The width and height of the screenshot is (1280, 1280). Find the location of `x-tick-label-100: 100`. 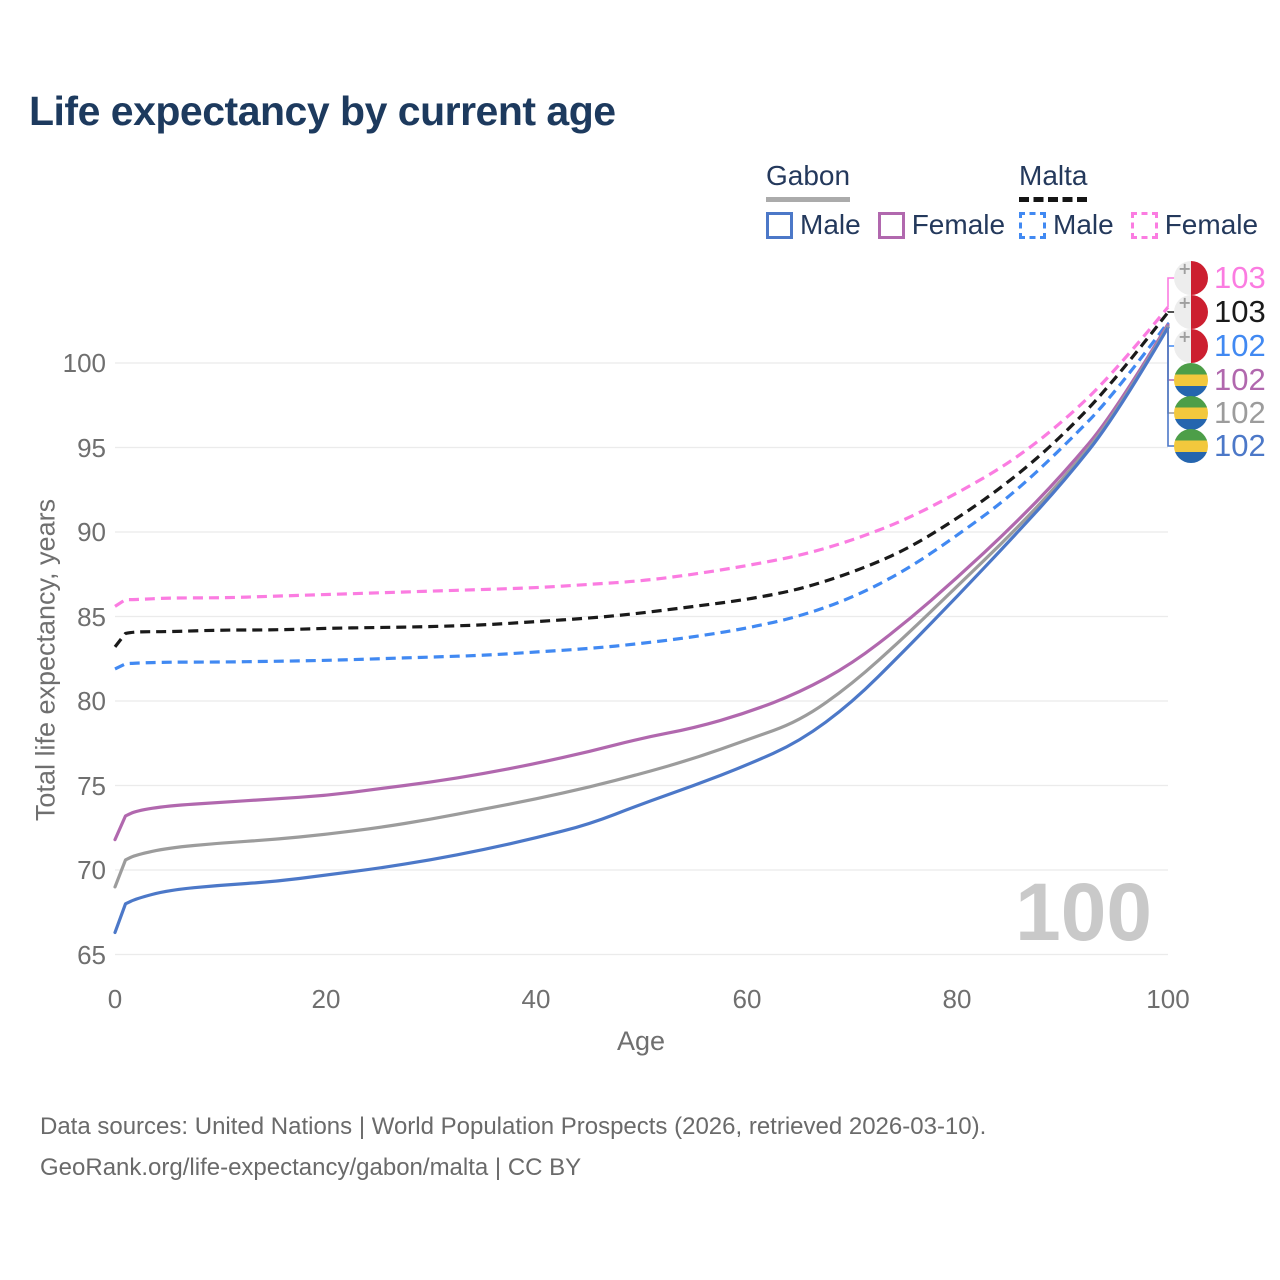

x-tick-label-100: 100 is located at coordinates (1168, 999).